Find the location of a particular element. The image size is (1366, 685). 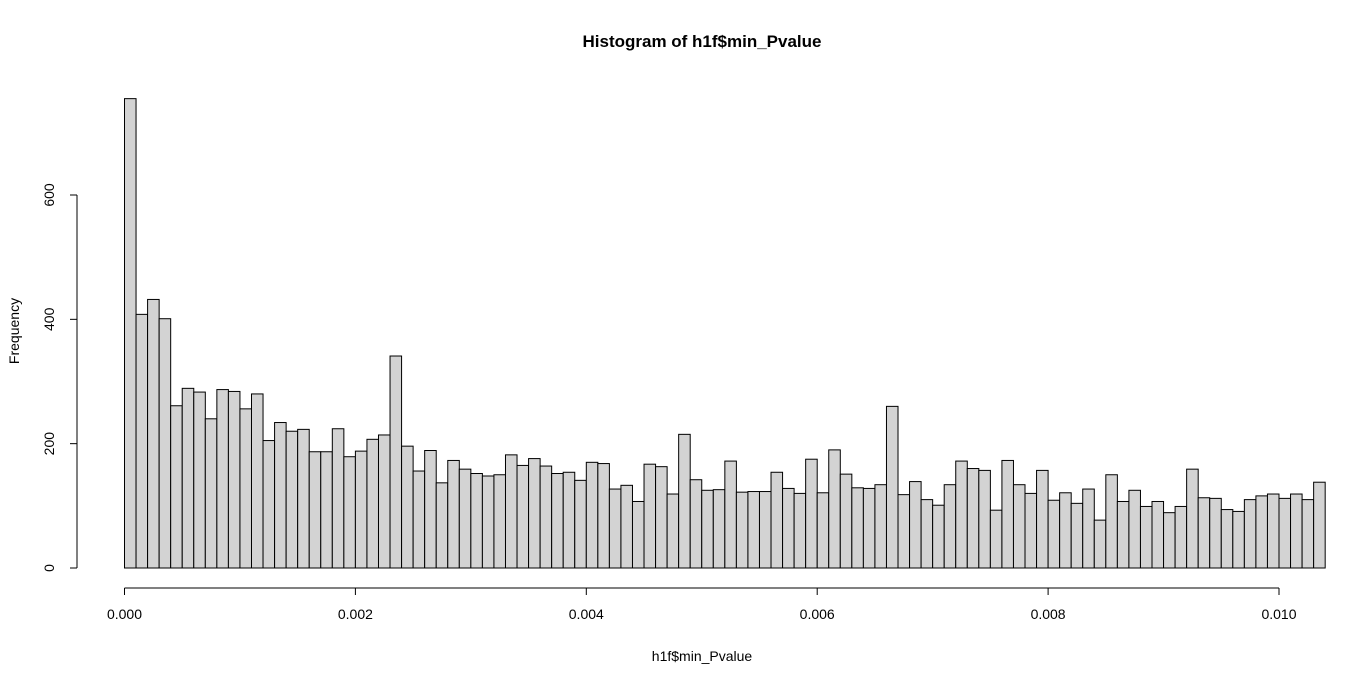

x-tick-label: 0.002 is located at coordinates (355, 614).